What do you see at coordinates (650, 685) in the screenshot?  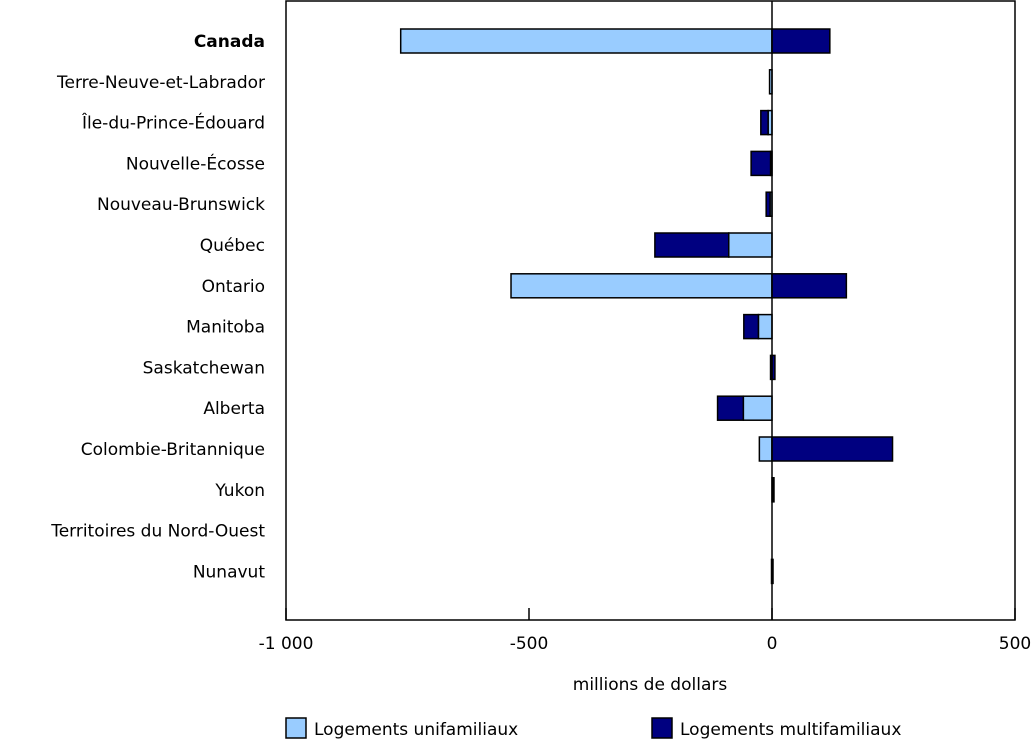 I see `x-axis-title: millions de dollars` at bounding box center [650, 685].